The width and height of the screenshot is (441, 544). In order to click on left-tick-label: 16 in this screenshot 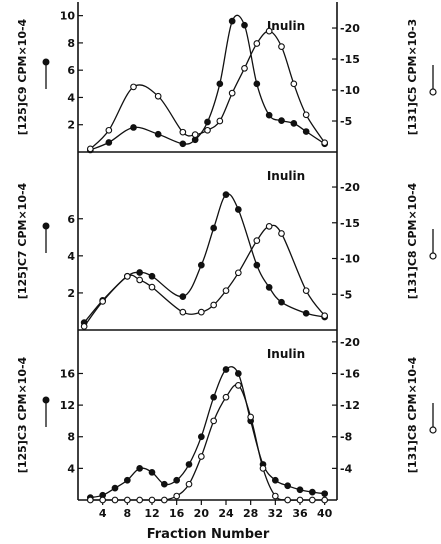, I will do `click(68, 373)`.